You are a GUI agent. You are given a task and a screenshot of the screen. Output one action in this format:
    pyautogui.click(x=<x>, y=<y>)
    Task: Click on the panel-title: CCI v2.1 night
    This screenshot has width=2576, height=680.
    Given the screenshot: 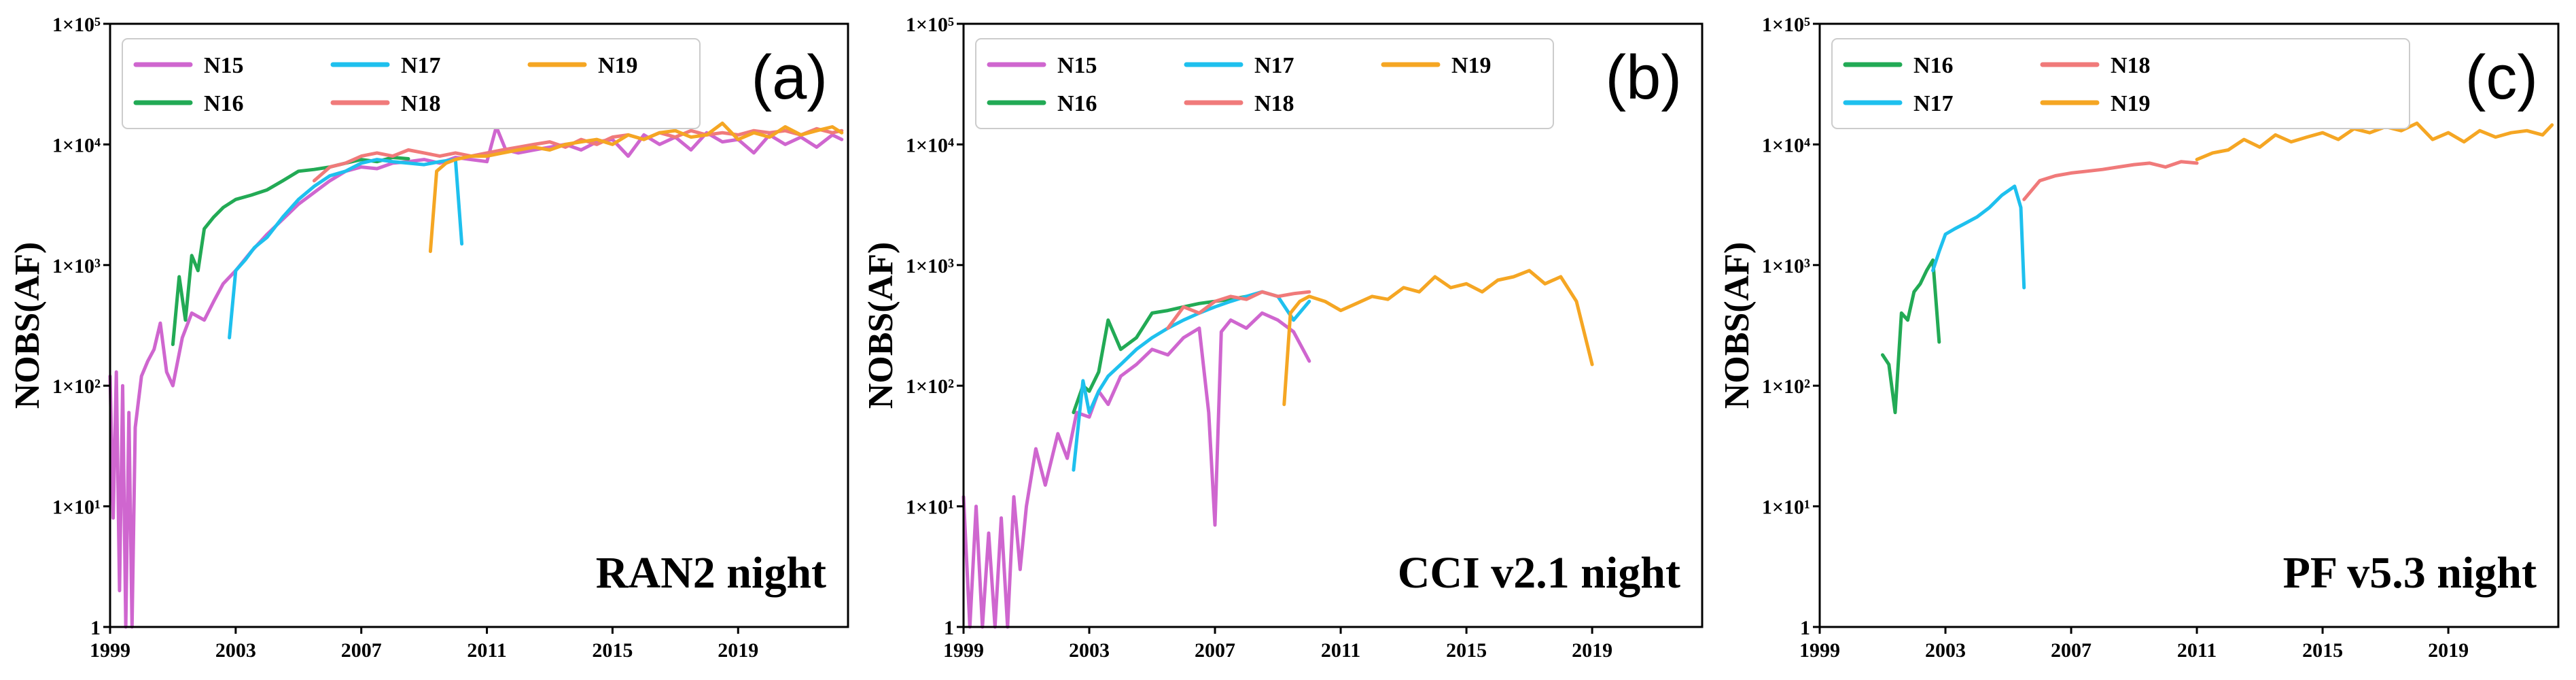 What is the action you would take?
    pyautogui.click(x=1539, y=573)
    